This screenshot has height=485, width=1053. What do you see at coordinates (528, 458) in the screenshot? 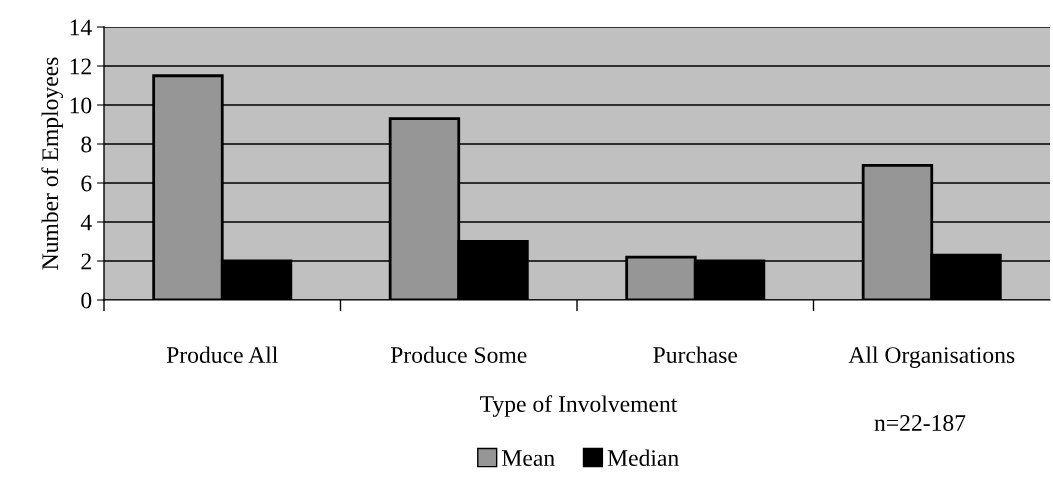
I see `legend-label: Mean` at bounding box center [528, 458].